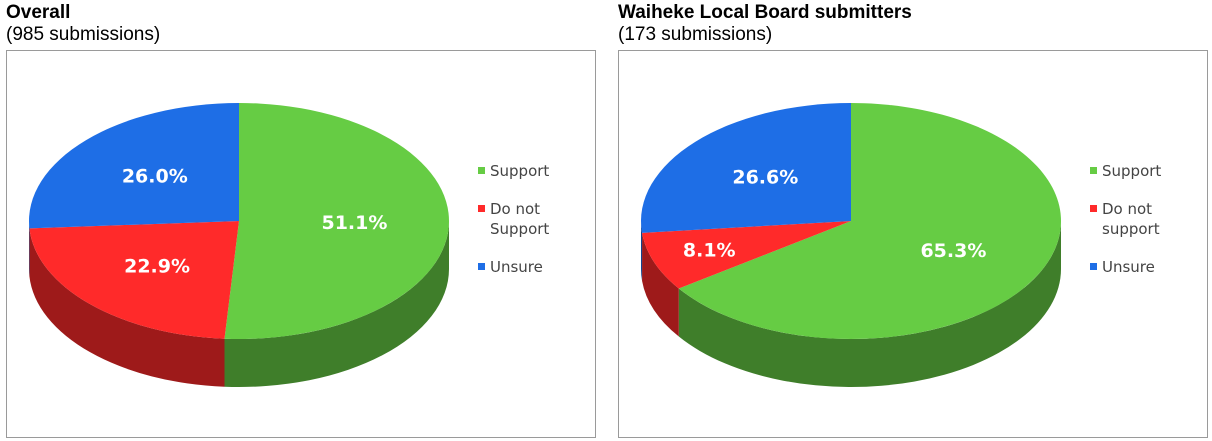  Describe the element at coordinates (953, 251) in the screenshot. I see `pie-data-label: 65.3%` at that location.